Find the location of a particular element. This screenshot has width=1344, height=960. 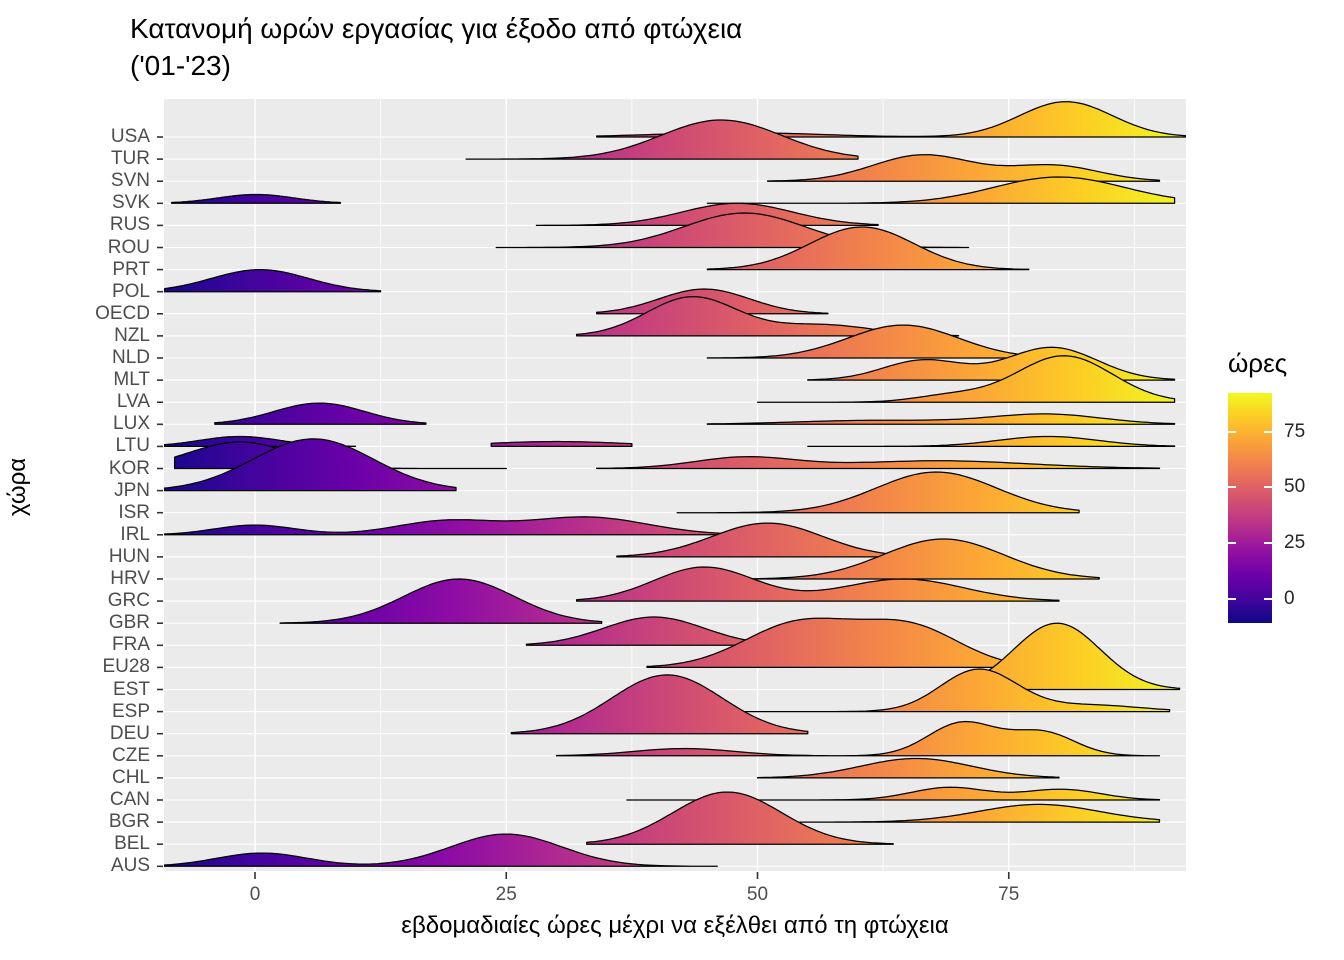

x-tick-label-75: 75 is located at coordinates (1009, 894).